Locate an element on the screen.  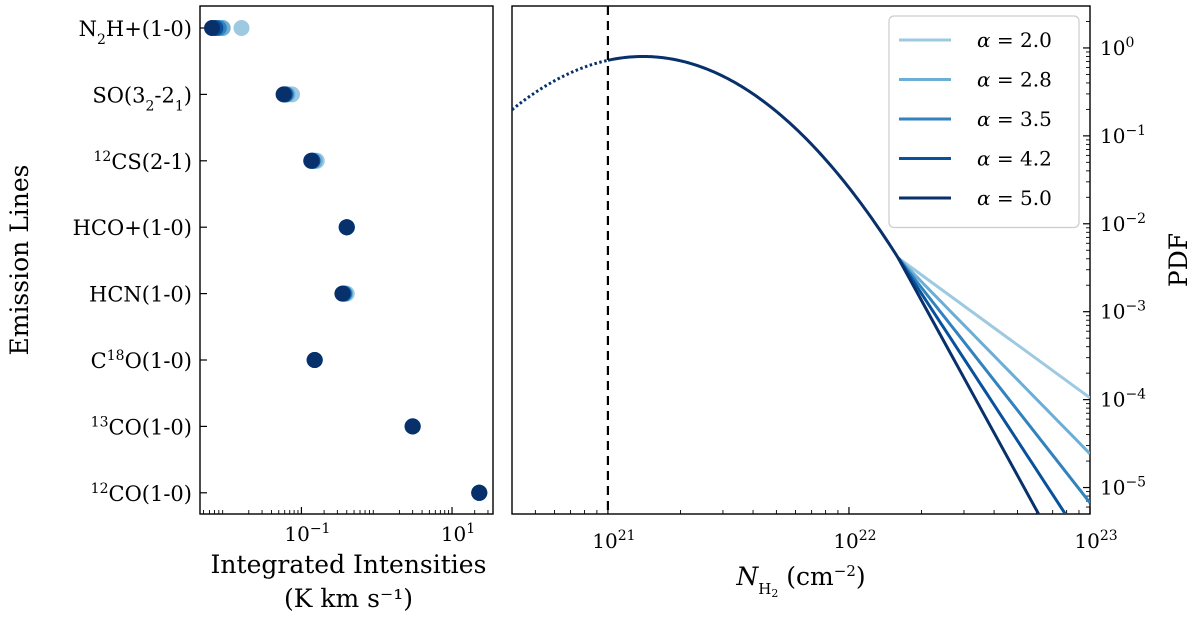
category-label: 13CO(1-0) is located at coordinates (141, 426).